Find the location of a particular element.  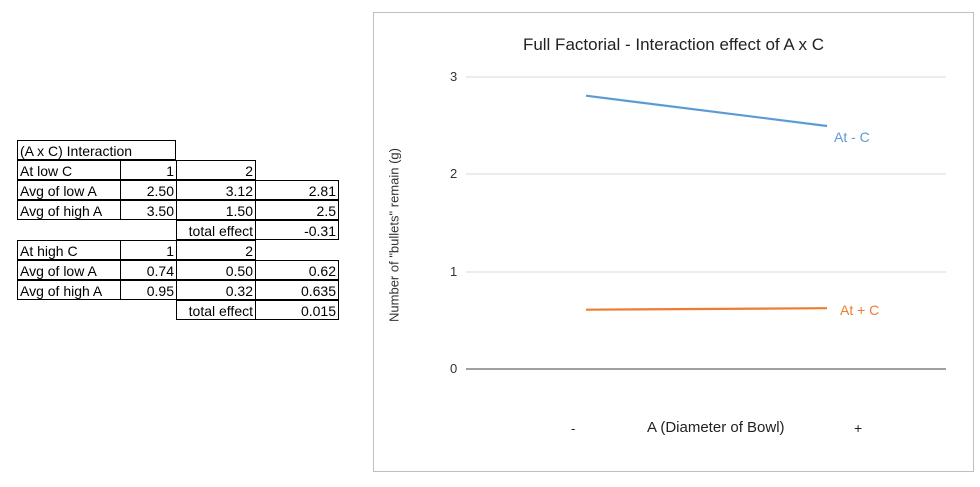

table-cell: 0.74 is located at coordinates (148, 270).